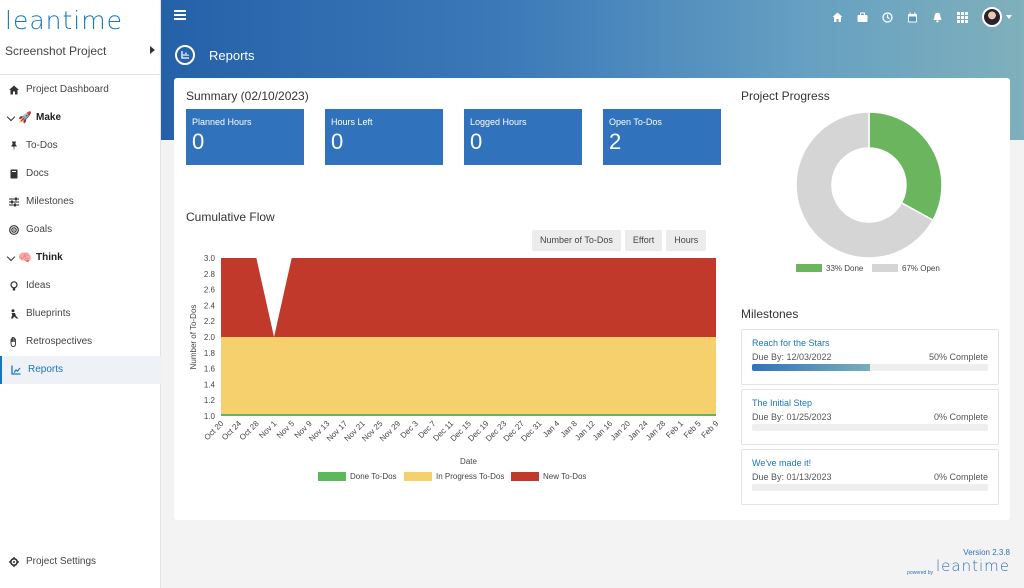 Image resolution: width=1024 pixels, height=588 pixels. Describe the element at coordinates (357, 476) in the screenshot. I see `legend-item-done-to-dos: Done To-Dos` at that location.